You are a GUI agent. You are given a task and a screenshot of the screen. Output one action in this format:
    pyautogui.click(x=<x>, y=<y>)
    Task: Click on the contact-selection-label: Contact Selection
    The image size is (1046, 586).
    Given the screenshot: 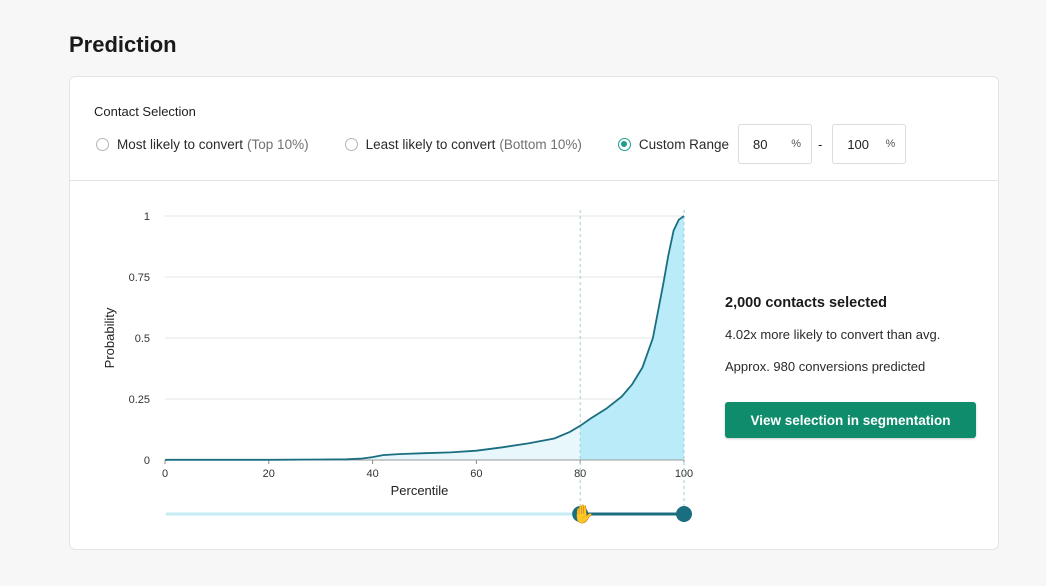 What is the action you would take?
    pyautogui.click(x=145, y=111)
    